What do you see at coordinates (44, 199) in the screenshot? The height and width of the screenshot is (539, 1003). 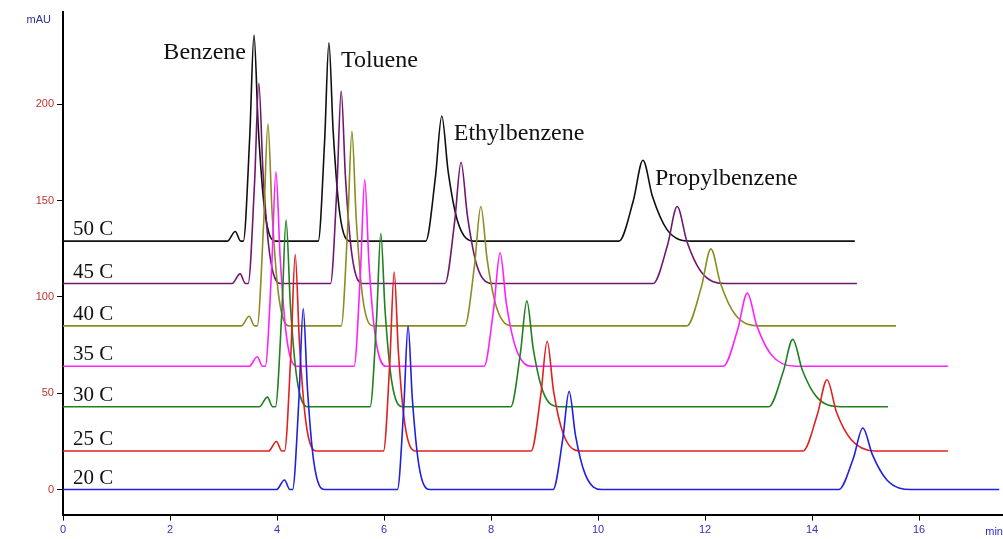 I see `y-tick-label: 150` at bounding box center [44, 199].